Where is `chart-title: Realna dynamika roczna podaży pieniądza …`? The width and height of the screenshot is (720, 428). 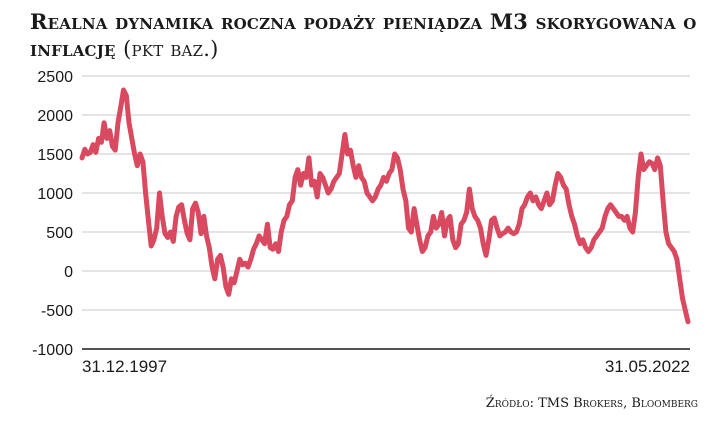 chart-title: Realna dynamika roczna podaży pieniądza … is located at coordinates (370, 35).